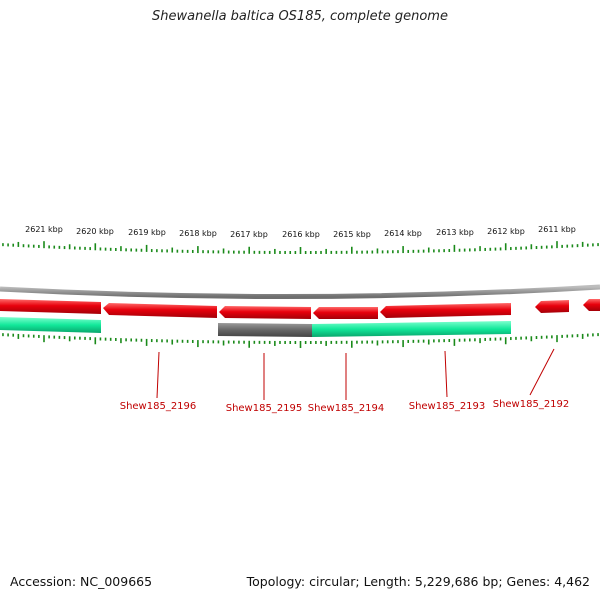  What do you see at coordinates (300, 247) in the screenshot?
I see `scale-ticks-top` at bounding box center [300, 247].